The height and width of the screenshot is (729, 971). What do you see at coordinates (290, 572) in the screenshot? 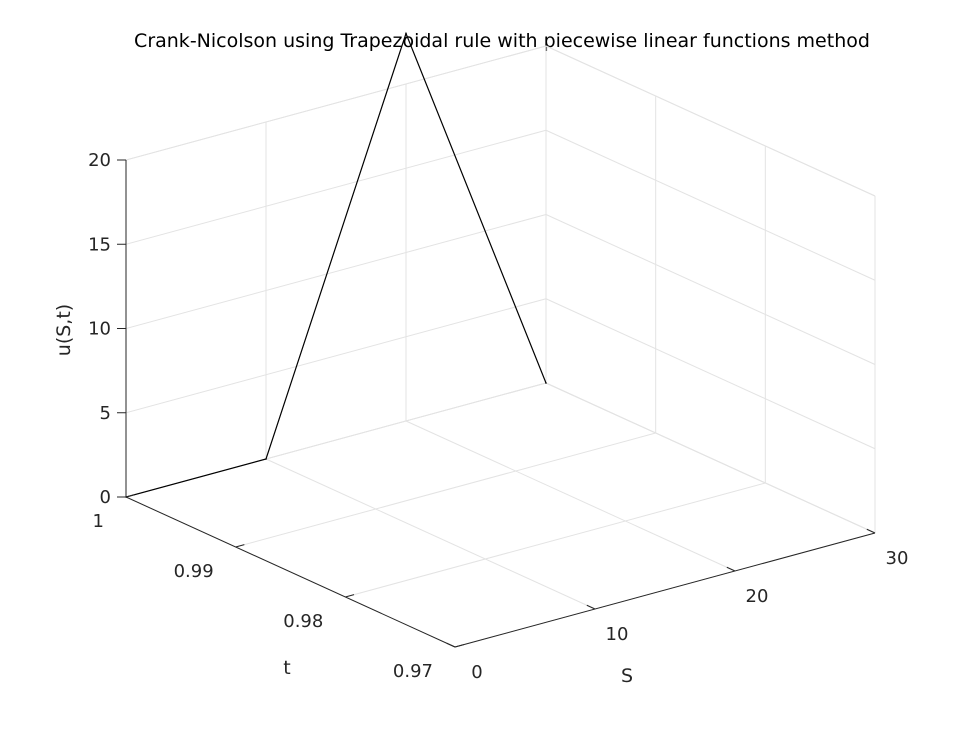
I see `y-axis-line` at bounding box center [290, 572].